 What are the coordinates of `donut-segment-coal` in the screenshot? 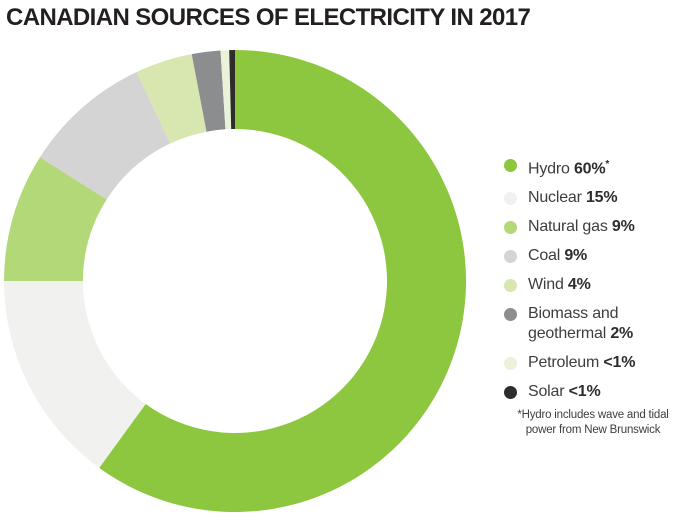 It's located at (105, 135).